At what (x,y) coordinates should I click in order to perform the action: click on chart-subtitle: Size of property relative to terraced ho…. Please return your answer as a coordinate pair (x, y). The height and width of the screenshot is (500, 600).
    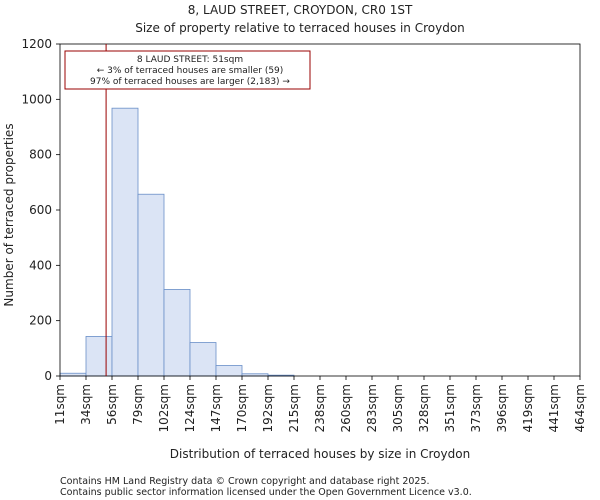
    Looking at the image, I should click on (300, 28).